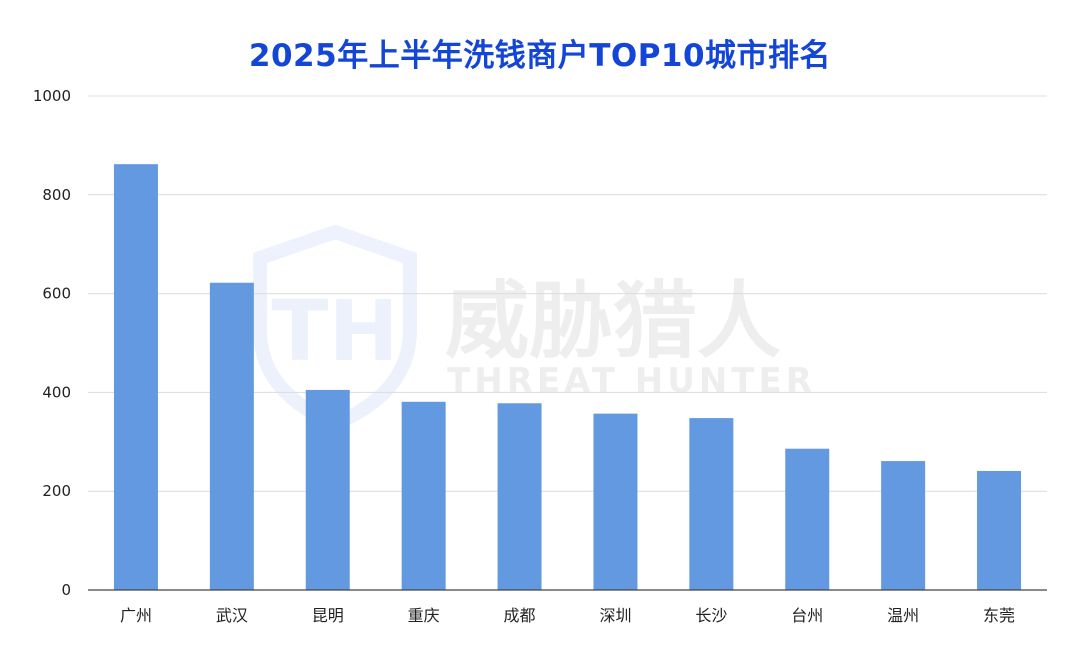 The width and height of the screenshot is (1080, 656). What do you see at coordinates (56, 294) in the screenshot?
I see `y-tick-label: 600` at bounding box center [56, 294].